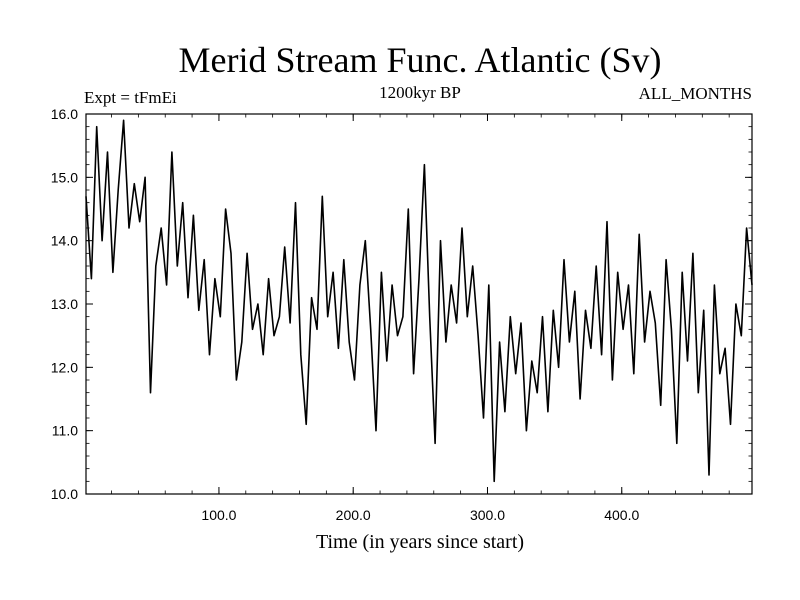 This screenshot has height=600, width=800. What do you see at coordinates (420, 60) in the screenshot?
I see `chart-title: Merid Stream Func. Atlantic (Sv)` at bounding box center [420, 60].